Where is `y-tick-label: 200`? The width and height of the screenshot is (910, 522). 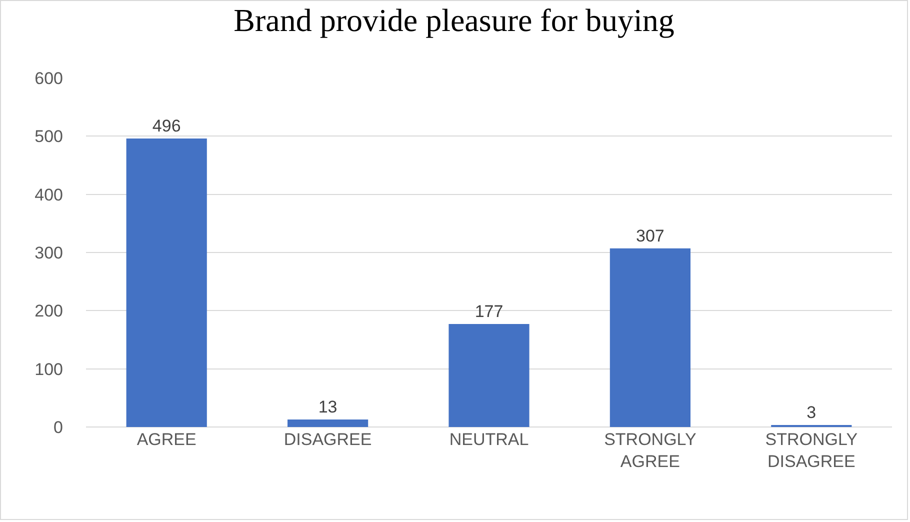
y-tick-label: 200 is located at coordinates (48, 311).